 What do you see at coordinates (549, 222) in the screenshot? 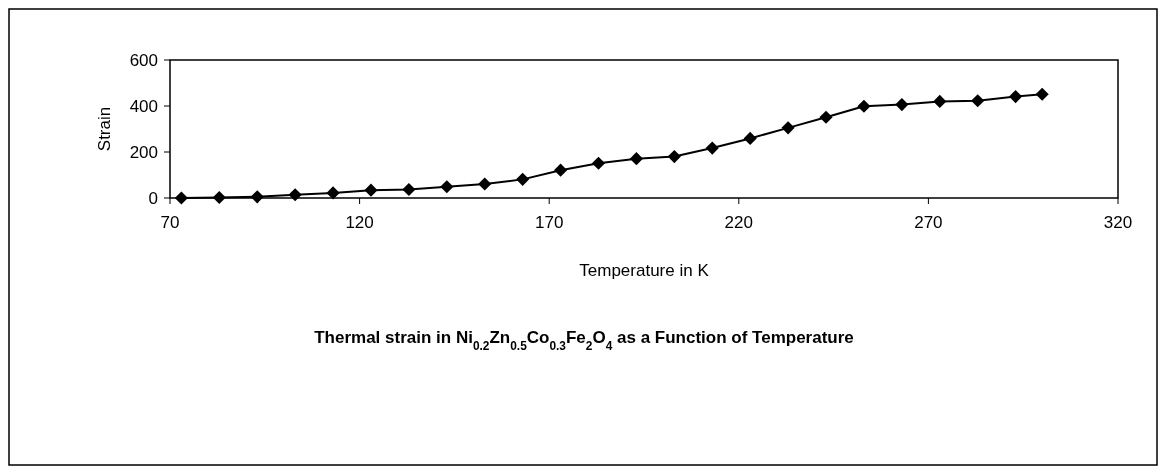
I see `x-tick-label: 170` at bounding box center [549, 222].